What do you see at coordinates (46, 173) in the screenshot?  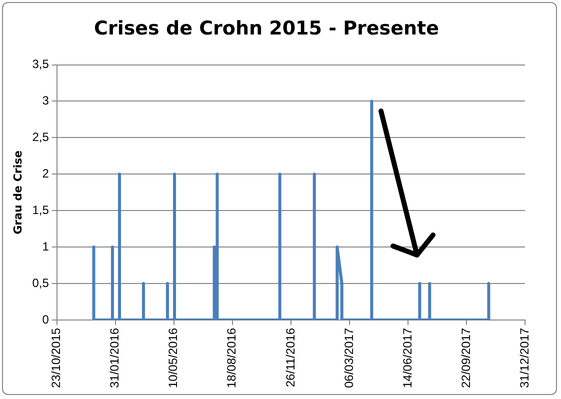 I see `y-tick-label: 2` at bounding box center [46, 173].